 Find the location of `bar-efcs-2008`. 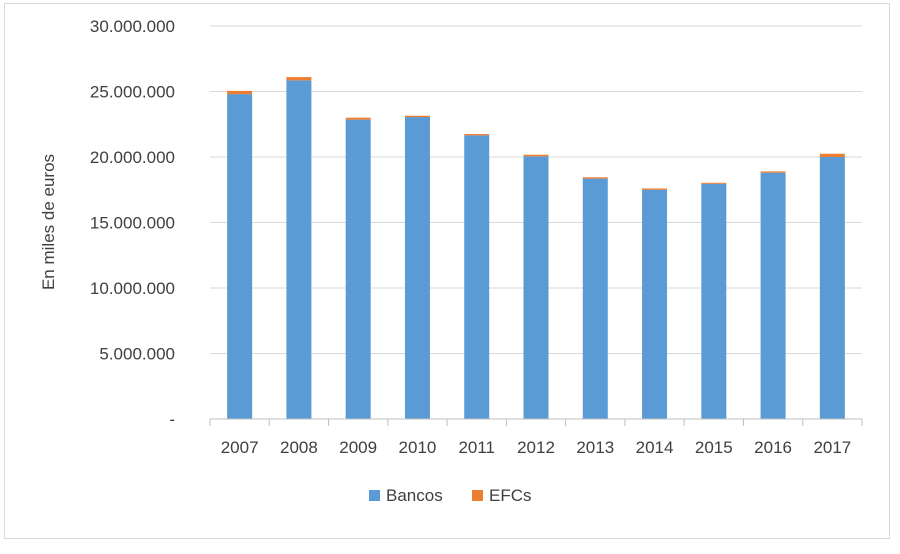

bar-efcs-2008 is located at coordinates (299, 79).